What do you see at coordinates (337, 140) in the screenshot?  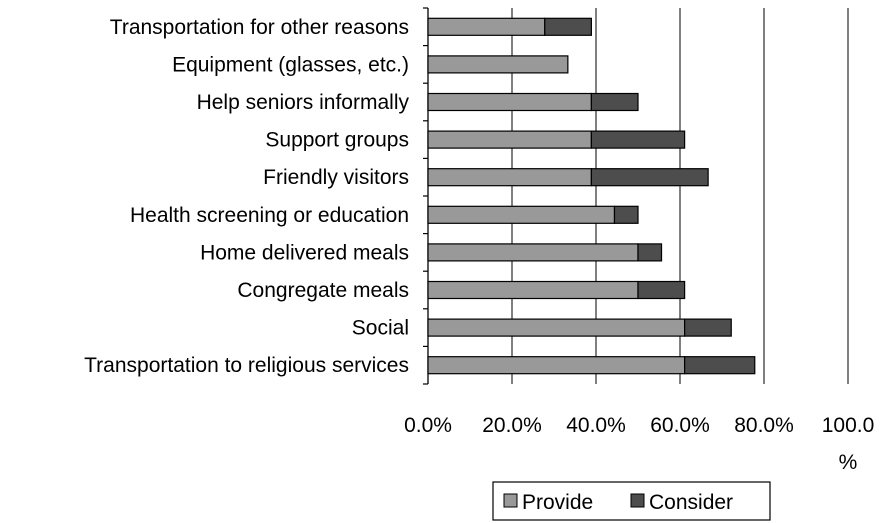 I see `category-label: Support groups` at bounding box center [337, 140].